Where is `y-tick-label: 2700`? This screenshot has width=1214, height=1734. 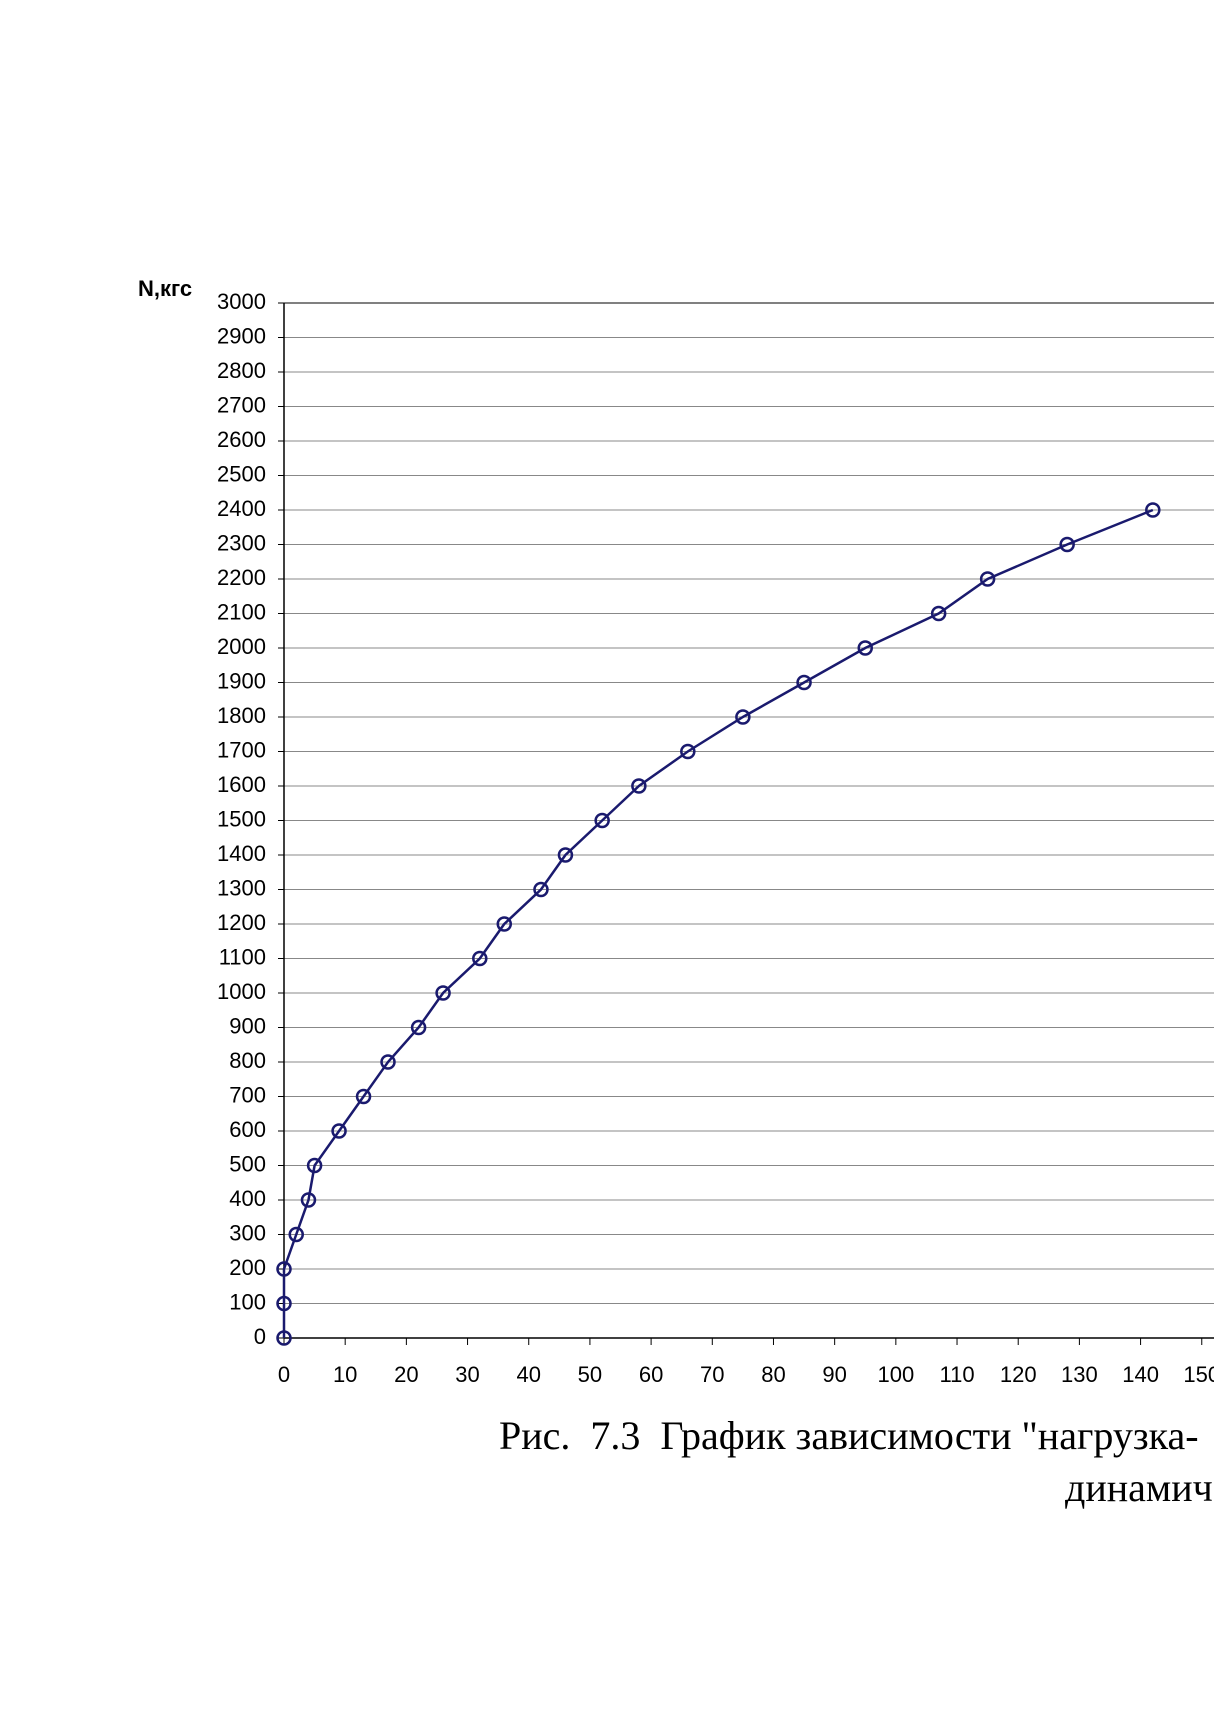 y-tick-label: 2700 is located at coordinates (241, 404).